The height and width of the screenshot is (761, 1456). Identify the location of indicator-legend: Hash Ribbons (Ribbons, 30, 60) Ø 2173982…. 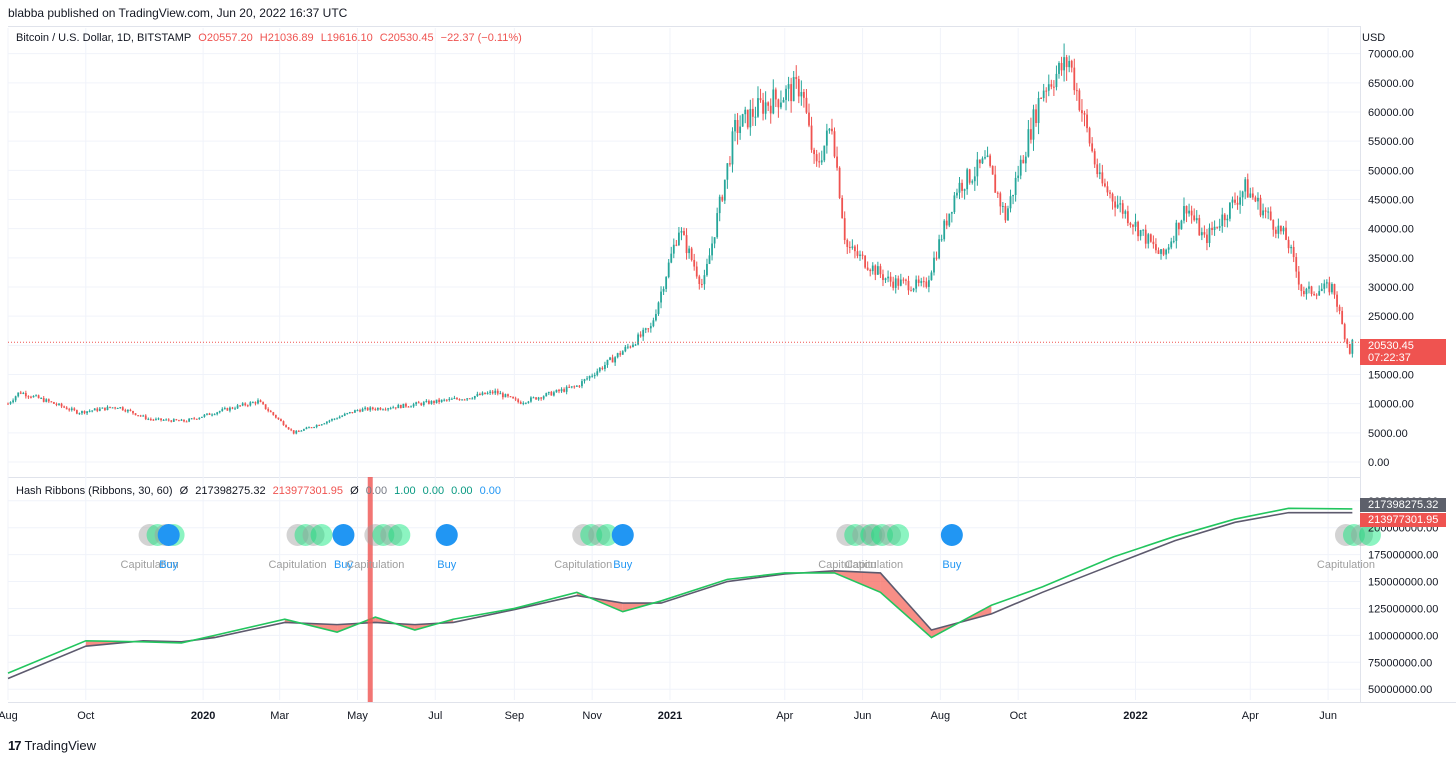
(260, 491).